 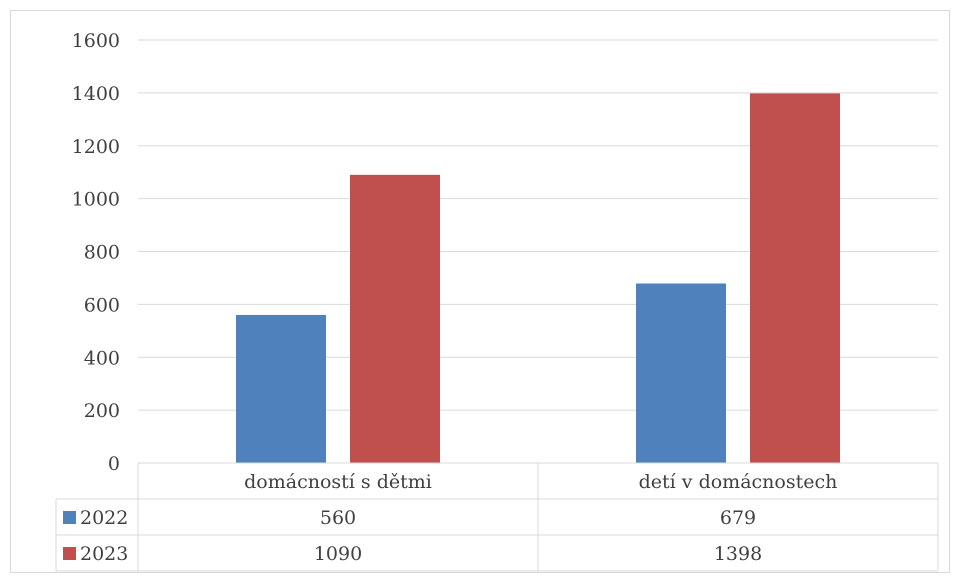 I want to click on y-tick-label: 1400, so click(x=96, y=94).